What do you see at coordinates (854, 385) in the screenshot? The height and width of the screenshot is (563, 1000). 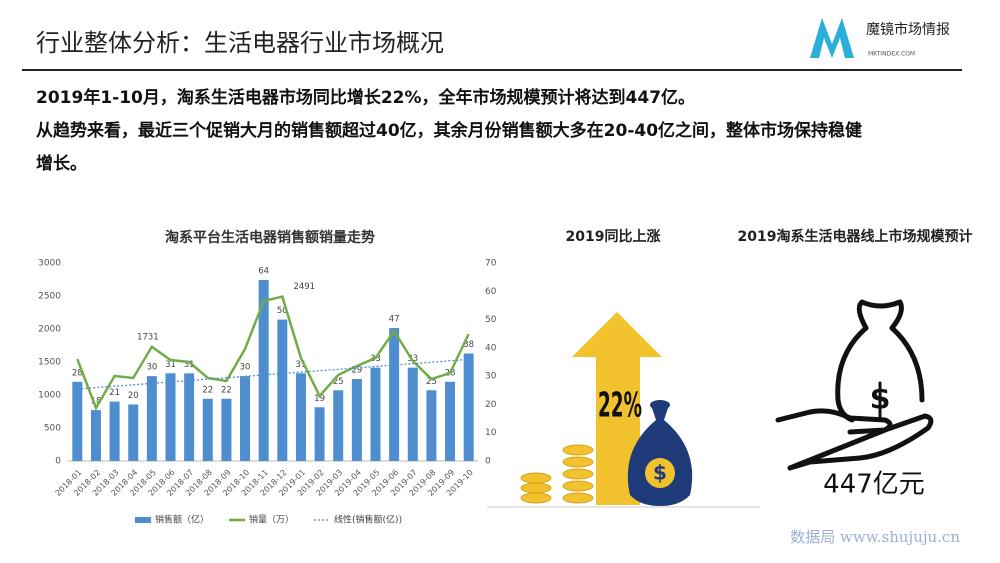 I see `forecast-illustration` at bounding box center [854, 385].